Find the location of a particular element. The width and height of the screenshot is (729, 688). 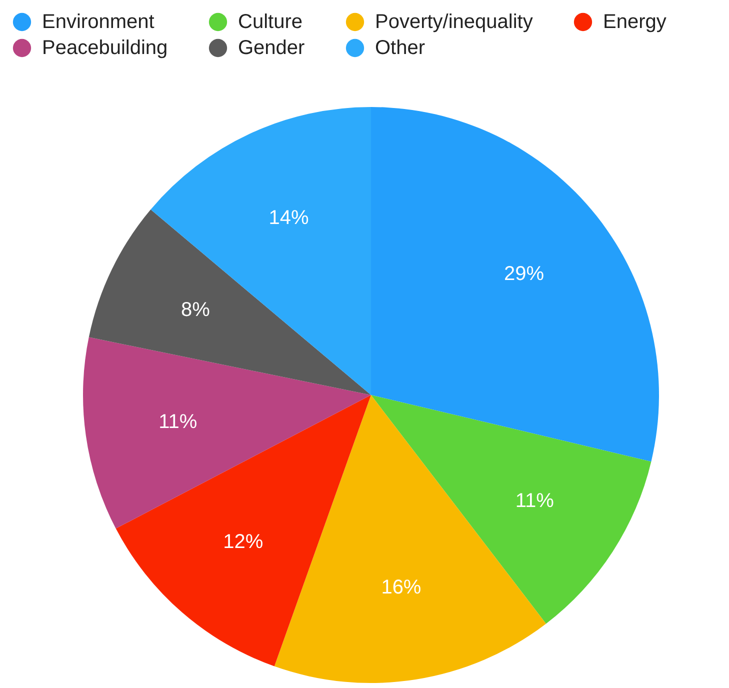

legend-label: Peacebuilding is located at coordinates (105, 48).